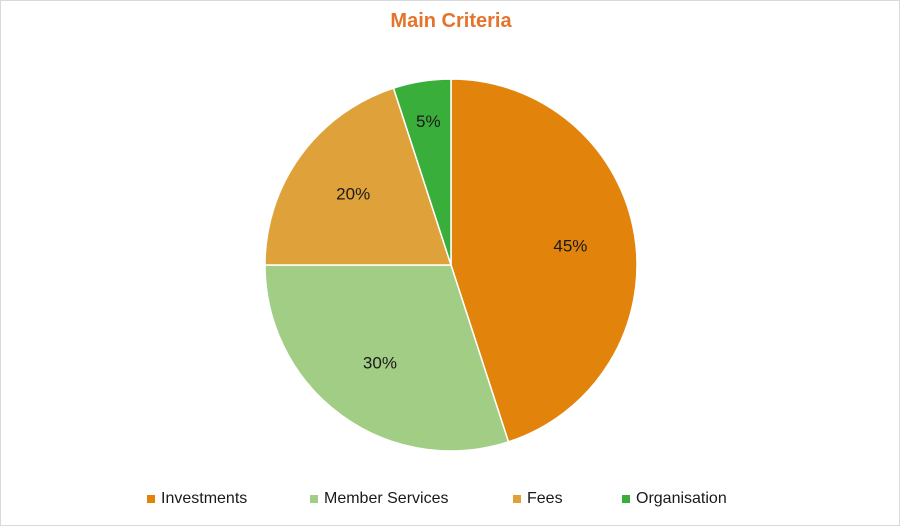 The image size is (900, 527). I want to click on legend-swatch-organisation, so click(626, 499).